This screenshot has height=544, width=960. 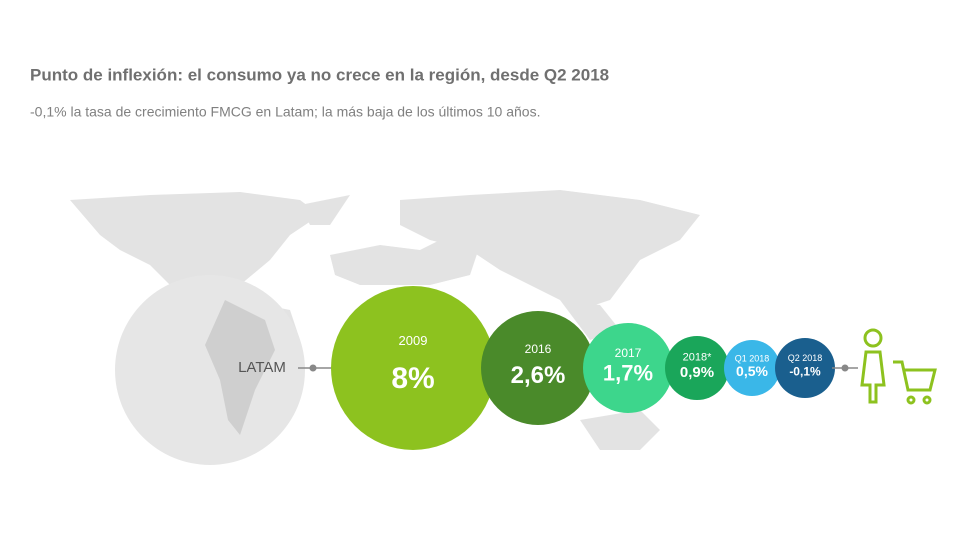 What do you see at coordinates (538, 349) in the screenshot?
I see `bubble-period: 2016` at bounding box center [538, 349].